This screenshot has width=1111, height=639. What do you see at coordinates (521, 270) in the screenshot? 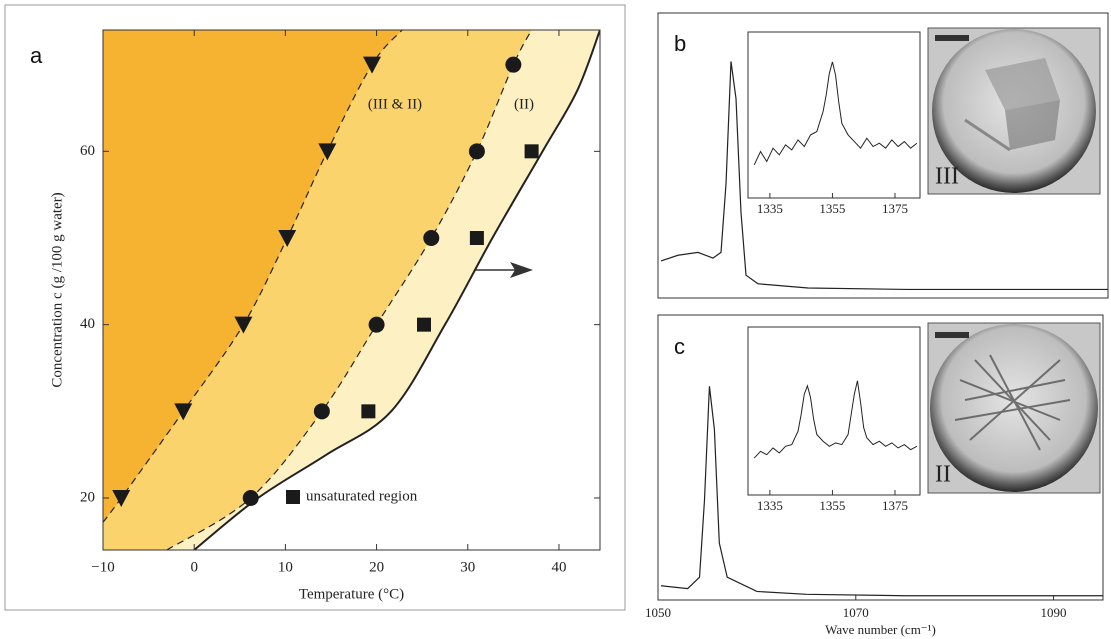
I see `arrow-head` at bounding box center [521, 270].